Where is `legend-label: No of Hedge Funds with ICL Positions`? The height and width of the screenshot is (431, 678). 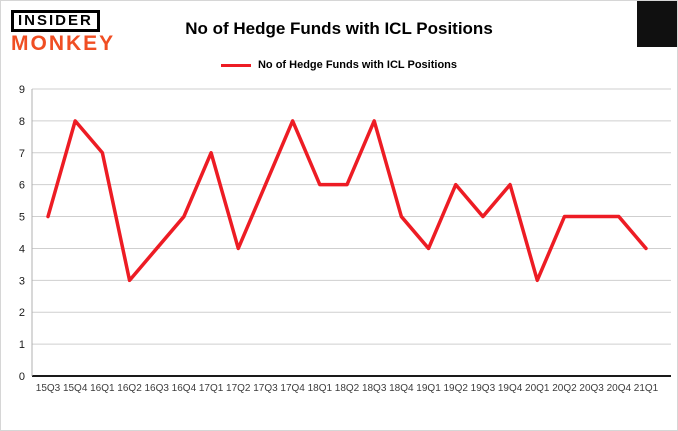
legend-label: No of Hedge Funds with ICL Positions is located at coordinates (357, 65).